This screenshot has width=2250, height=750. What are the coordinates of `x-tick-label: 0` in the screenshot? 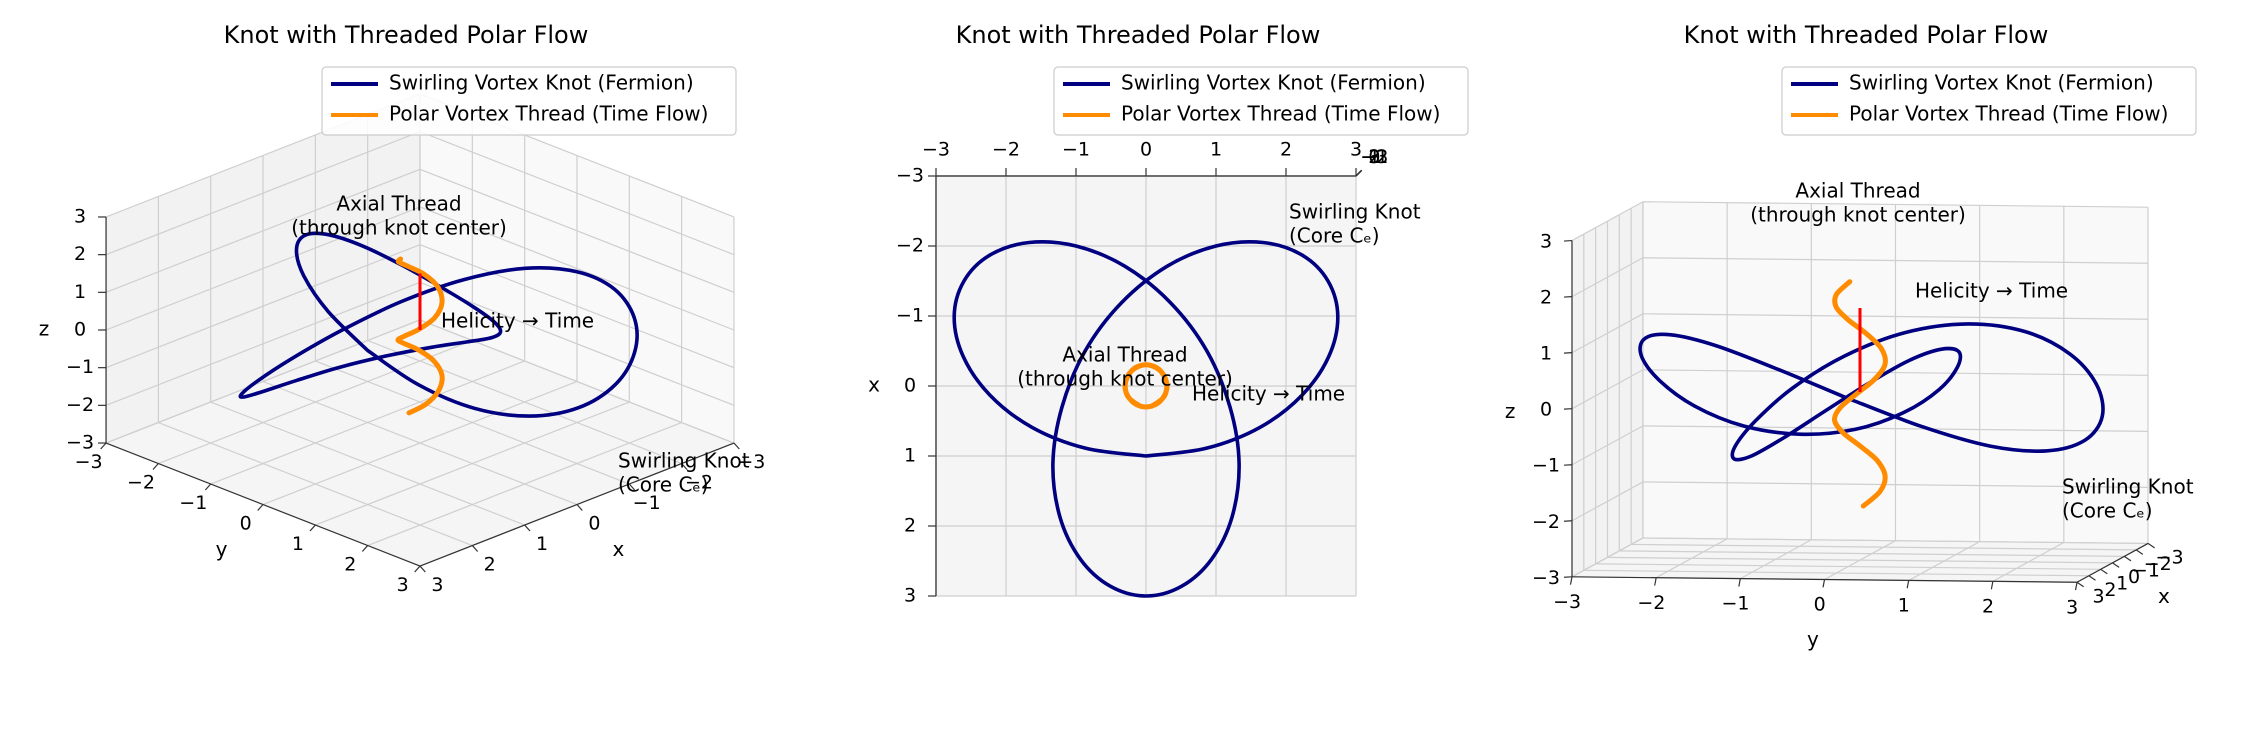 It's located at (2134, 577).